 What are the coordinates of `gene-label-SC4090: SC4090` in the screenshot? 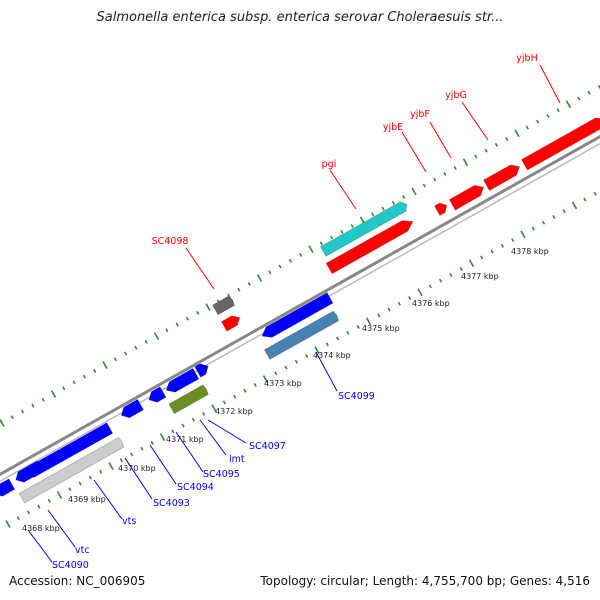 It's located at (70, 565).